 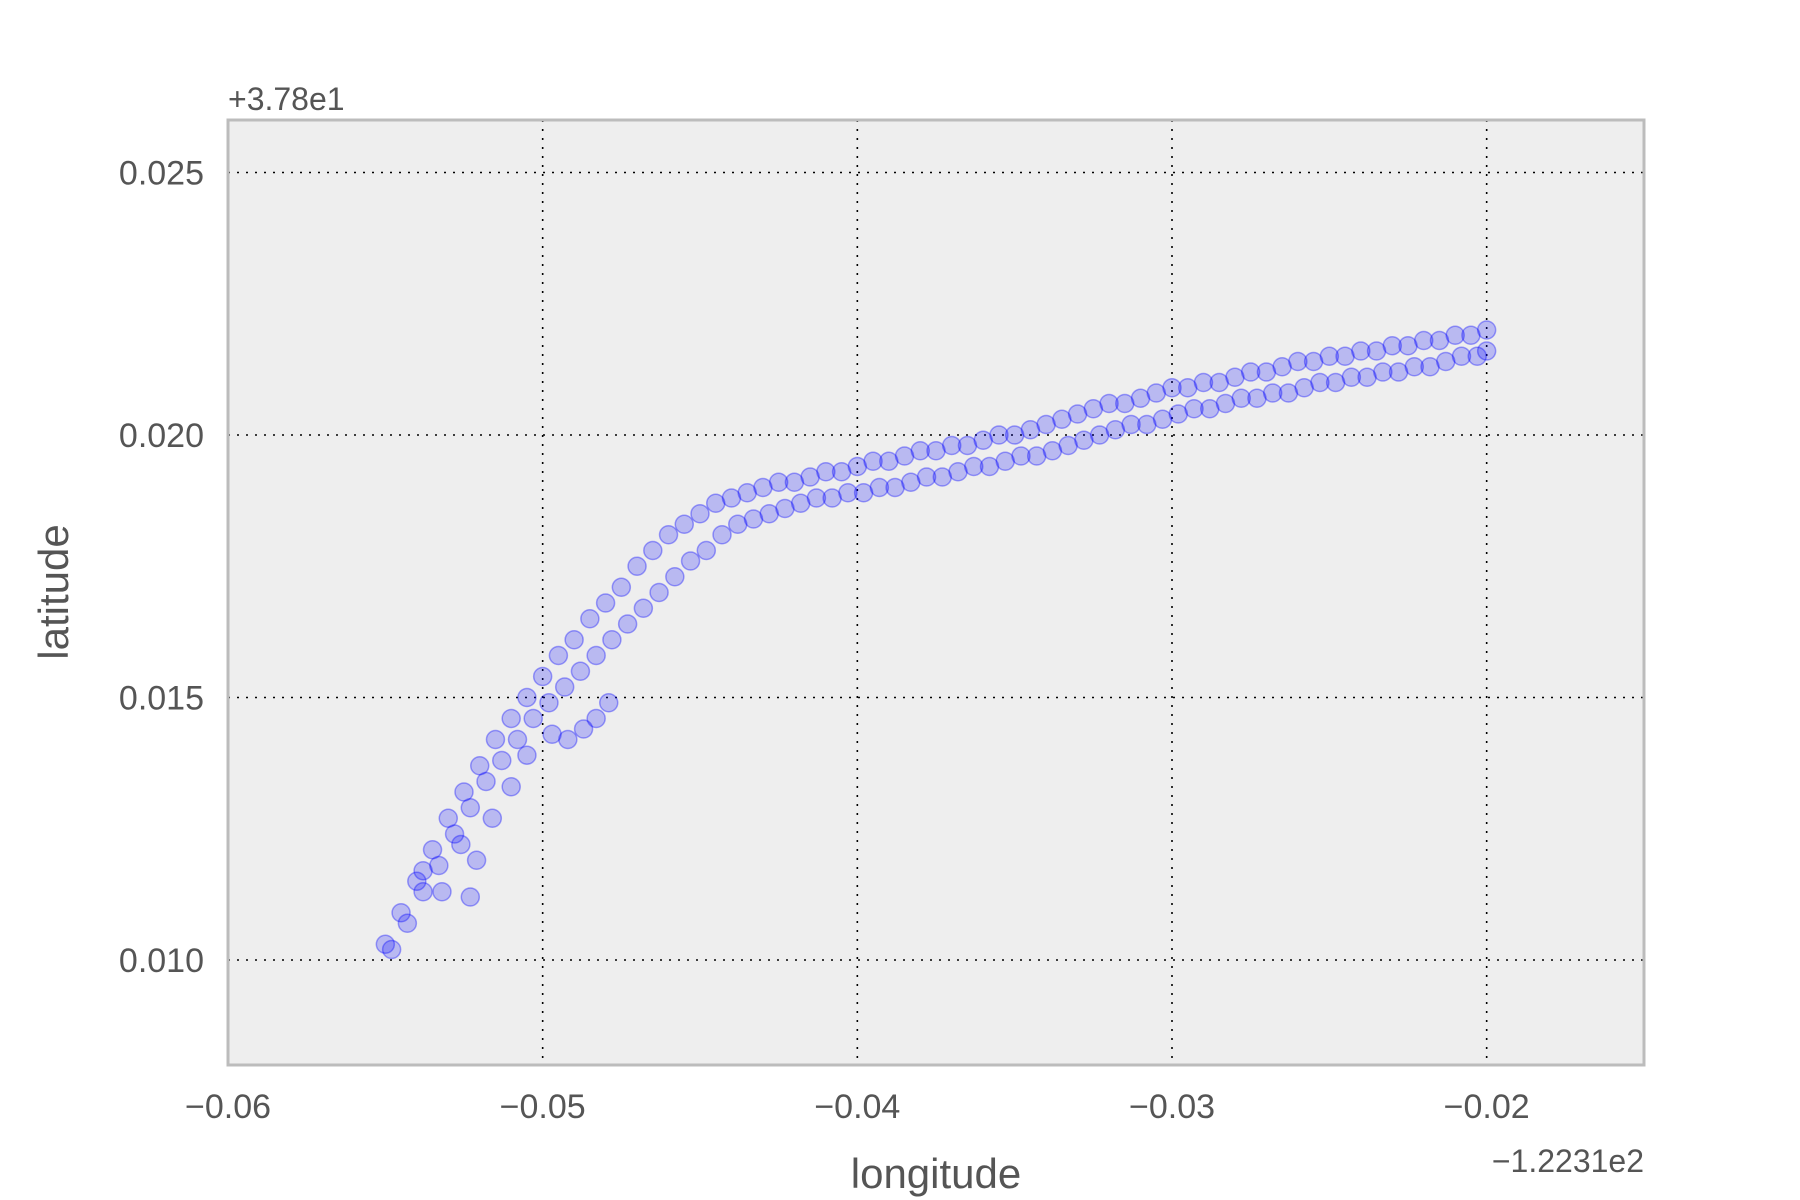 What do you see at coordinates (1172, 1107) in the screenshot?
I see `x-tick-label: −0.03` at bounding box center [1172, 1107].